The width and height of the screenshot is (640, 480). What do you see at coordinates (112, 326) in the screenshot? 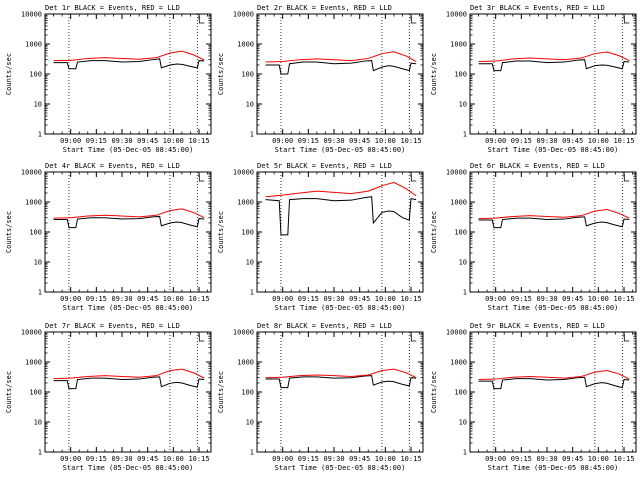
I see `chart-title: Det 7r BLACK = Events, RED = LLD` at bounding box center [112, 326].